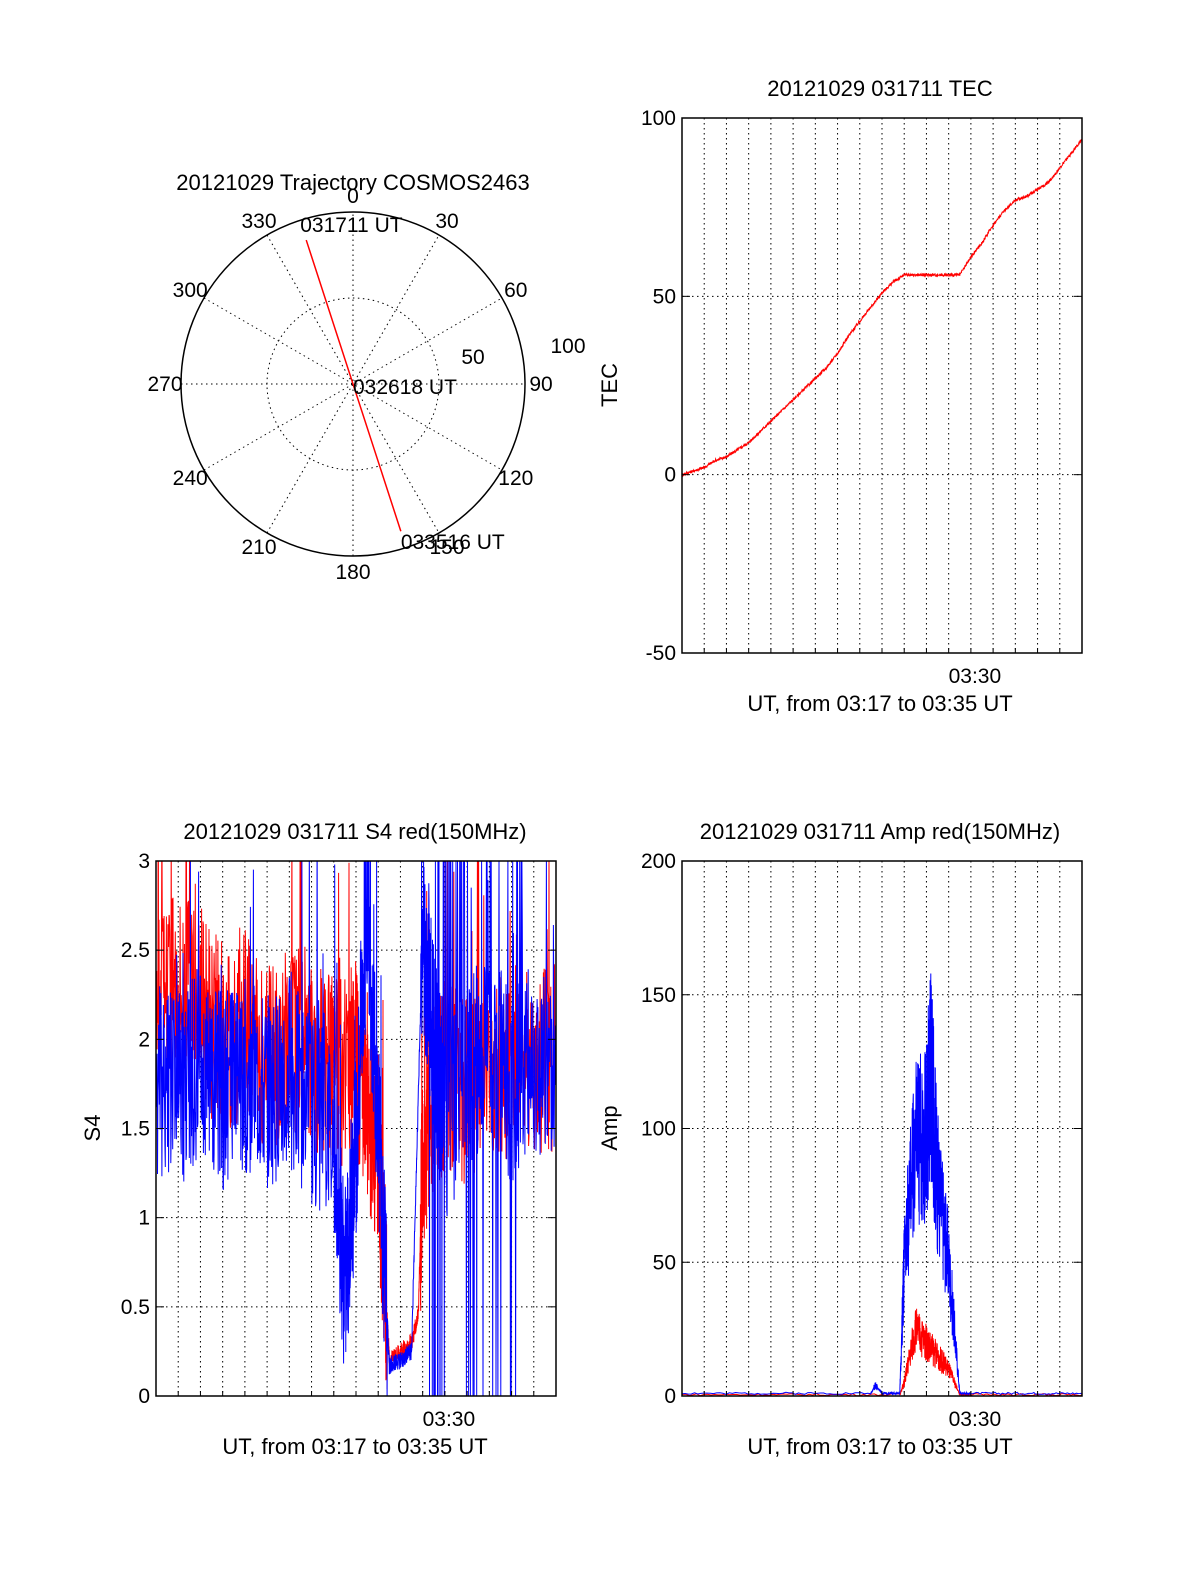 Image resolution: width=1200 pixels, height=1575 pixels. I want to click on y-tick-label: 1.5, so click(135, 1129).